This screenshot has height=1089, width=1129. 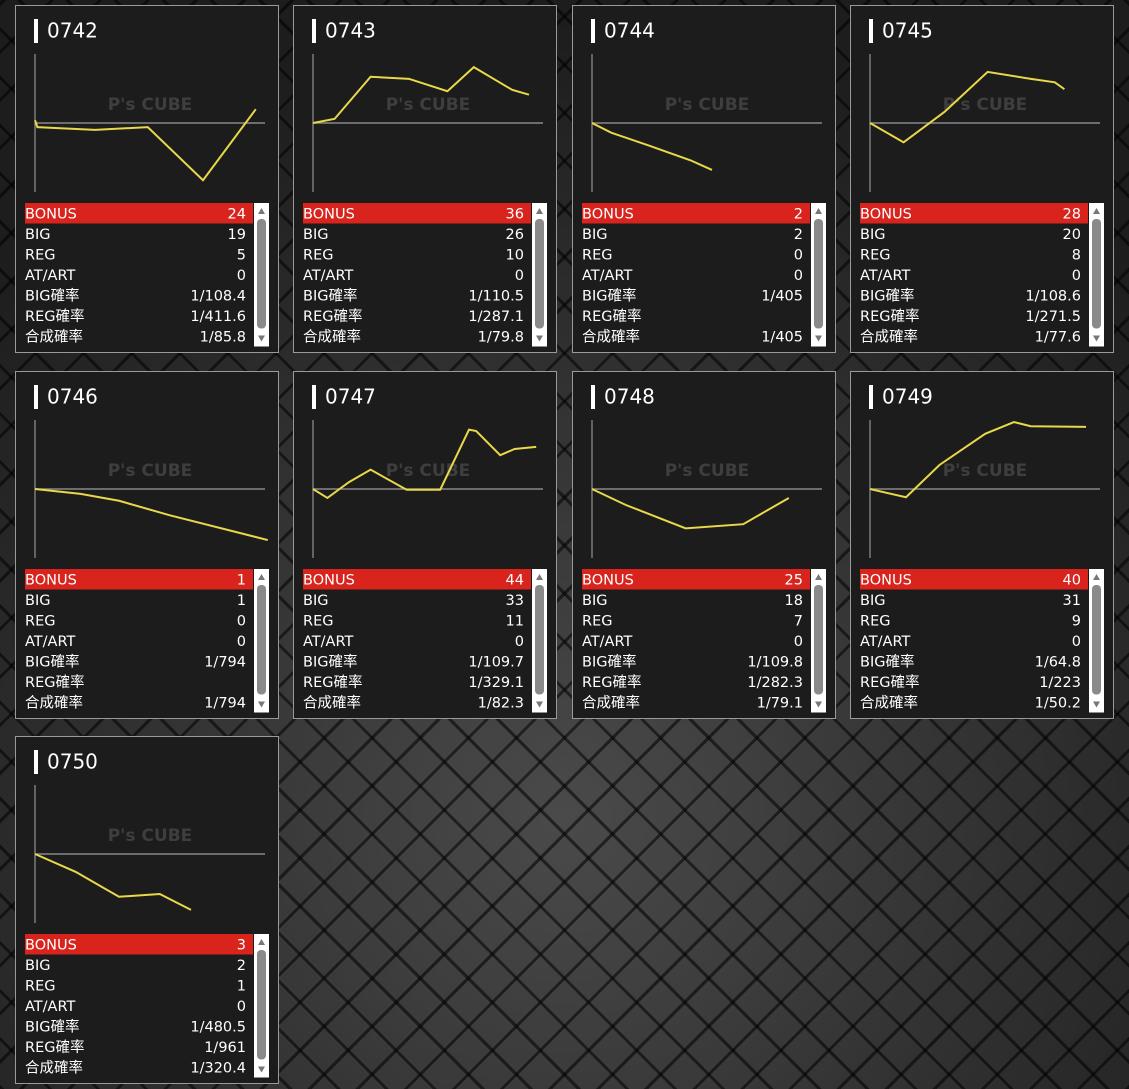 What do you see at coordinates (225, 1048) in the screenshot?
I see `stat-value: 1/961` at bounding box center [225, 1048].